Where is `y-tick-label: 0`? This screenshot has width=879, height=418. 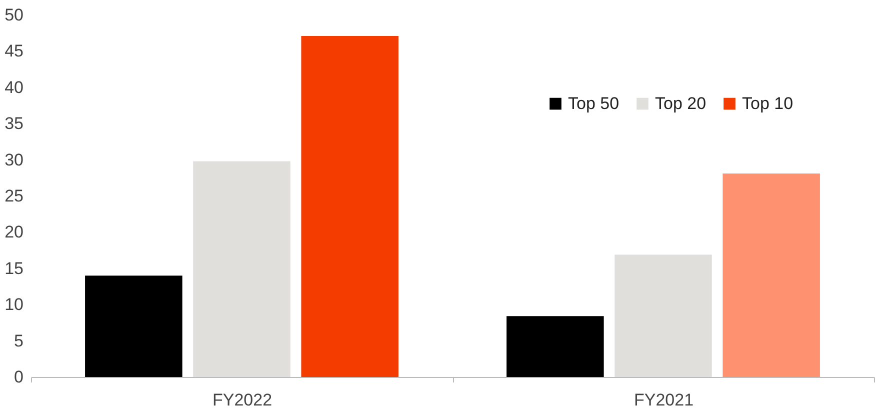
y-tick-label: 0 is located at coordinates (19, 377).